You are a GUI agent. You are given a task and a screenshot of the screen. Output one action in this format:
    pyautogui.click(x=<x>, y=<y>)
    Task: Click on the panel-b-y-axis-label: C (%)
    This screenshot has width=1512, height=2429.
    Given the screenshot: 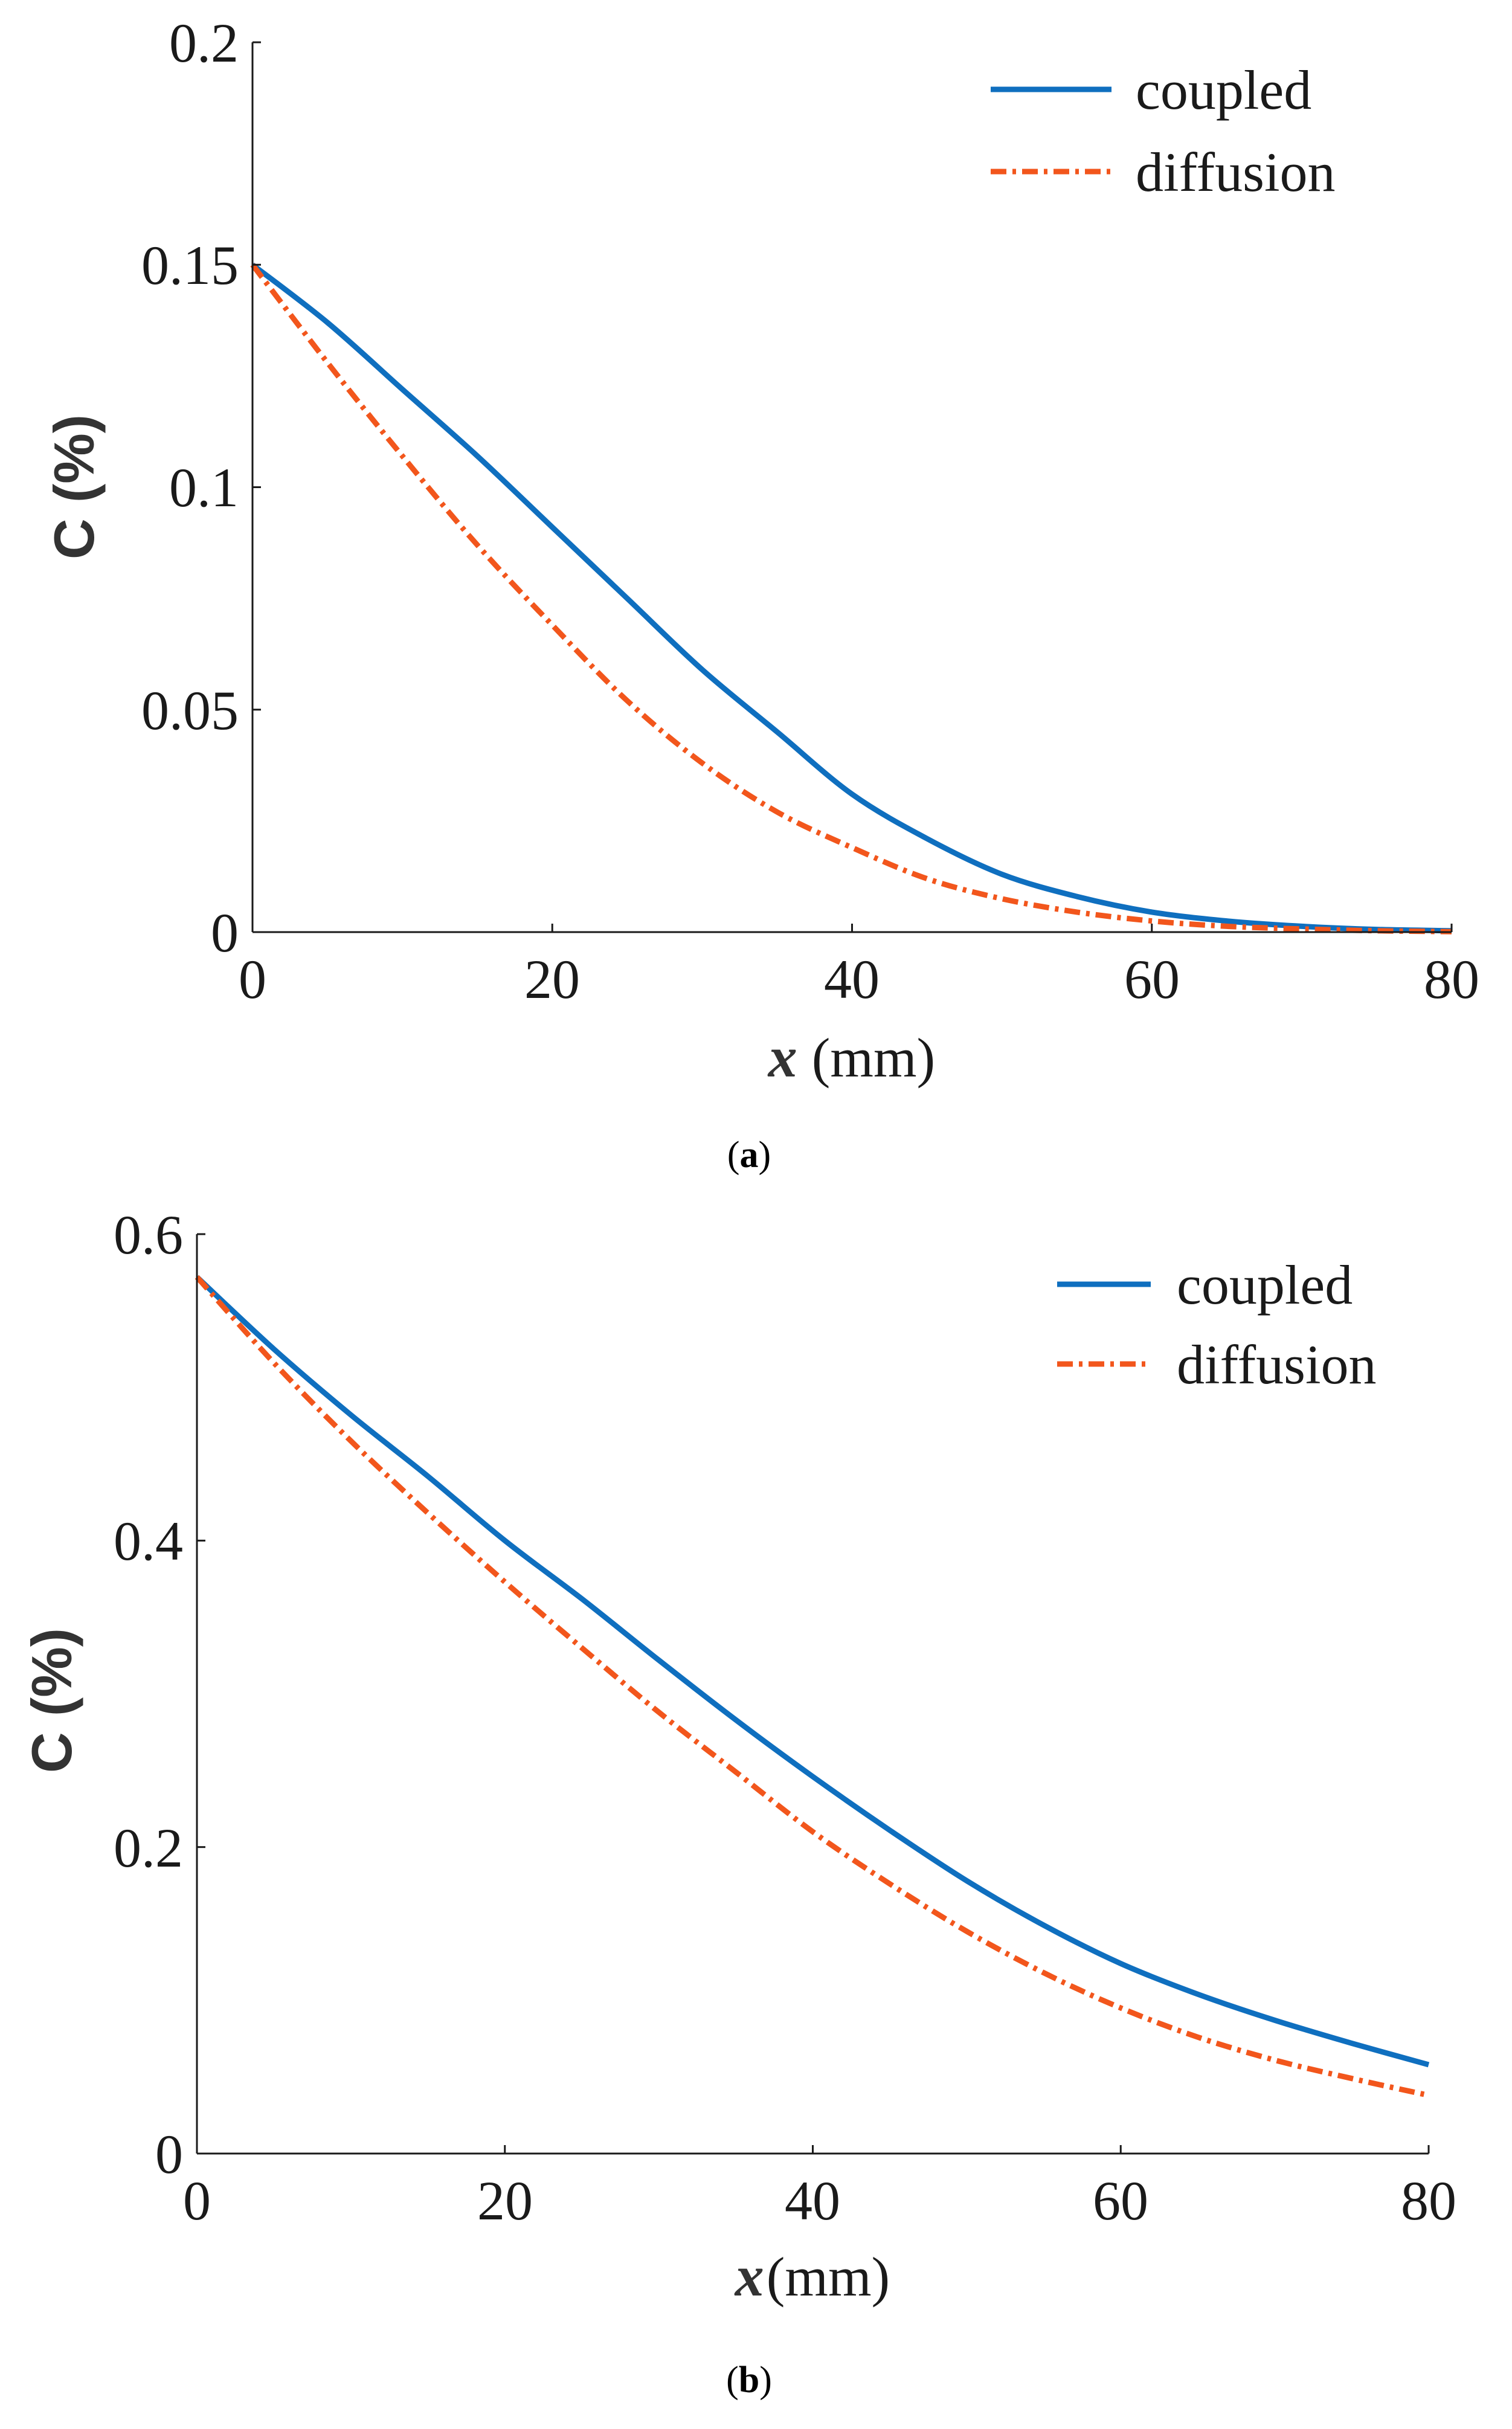 What is the action you would take?
    pyautogui.click(x=51, y=1701)
    